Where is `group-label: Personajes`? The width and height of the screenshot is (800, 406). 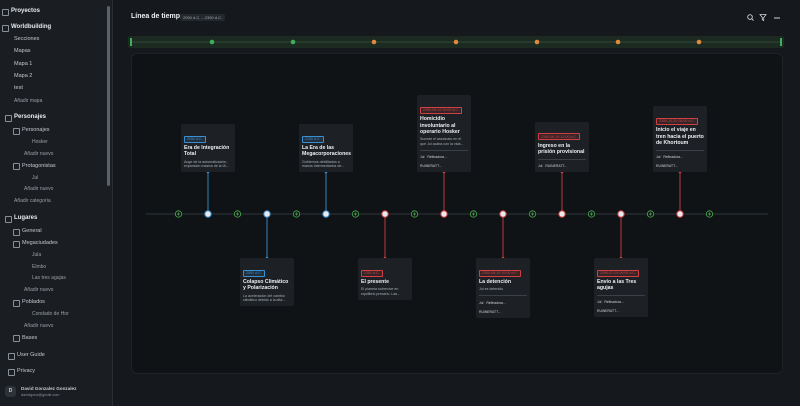
group-label: Personajes is located at coordinates (36, 130).